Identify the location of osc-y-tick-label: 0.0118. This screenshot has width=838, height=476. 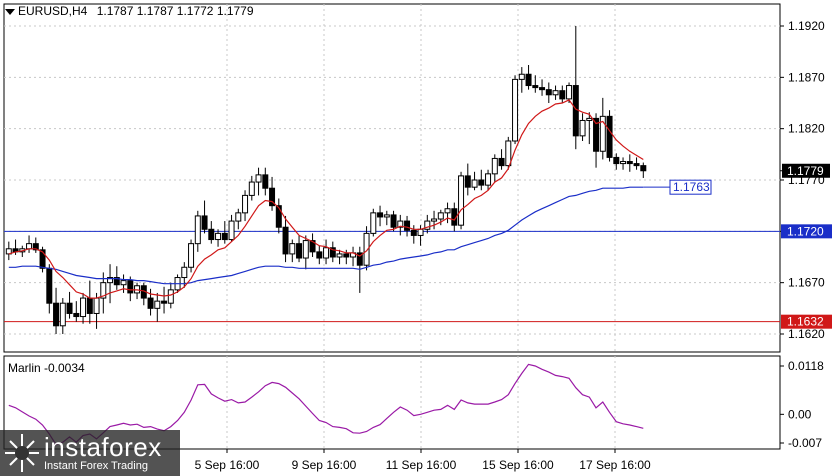
(806, 366).